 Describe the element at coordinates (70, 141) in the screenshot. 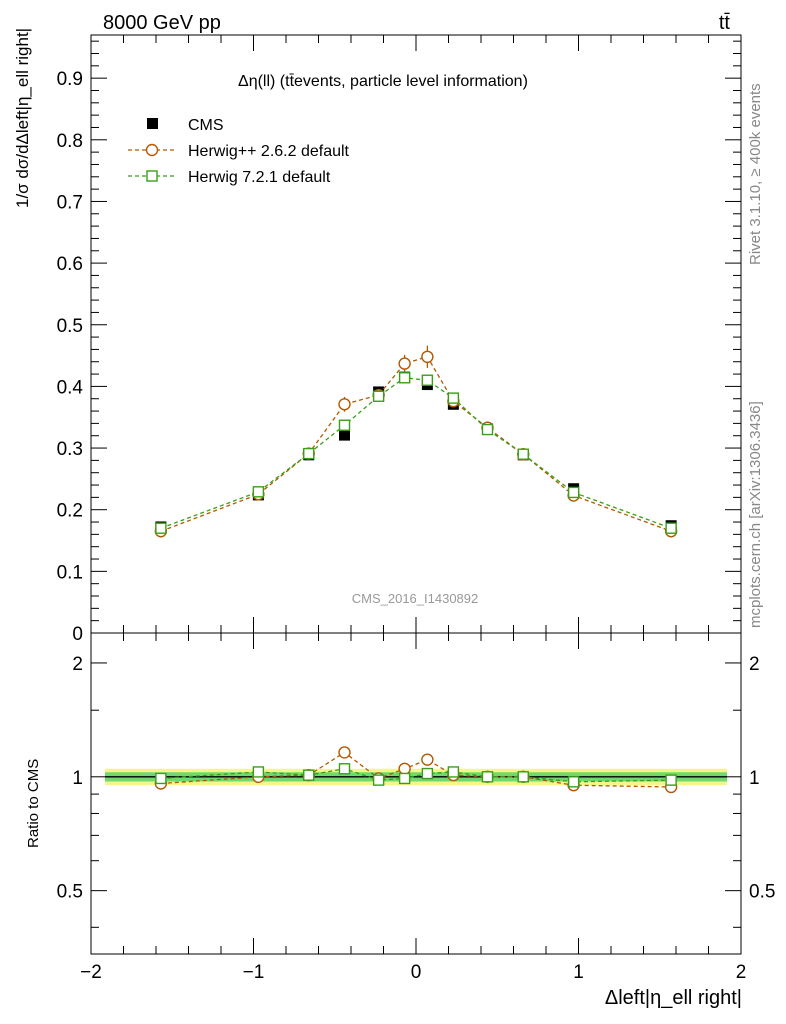

I see `y-tick-label-main: 0.8` at that location.